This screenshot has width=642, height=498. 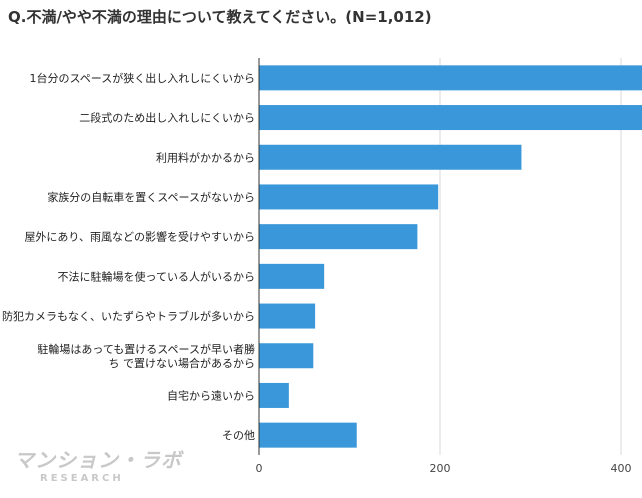 I want to click on logo-main-text: マンション・ラボ, so click(x=98, y=460).